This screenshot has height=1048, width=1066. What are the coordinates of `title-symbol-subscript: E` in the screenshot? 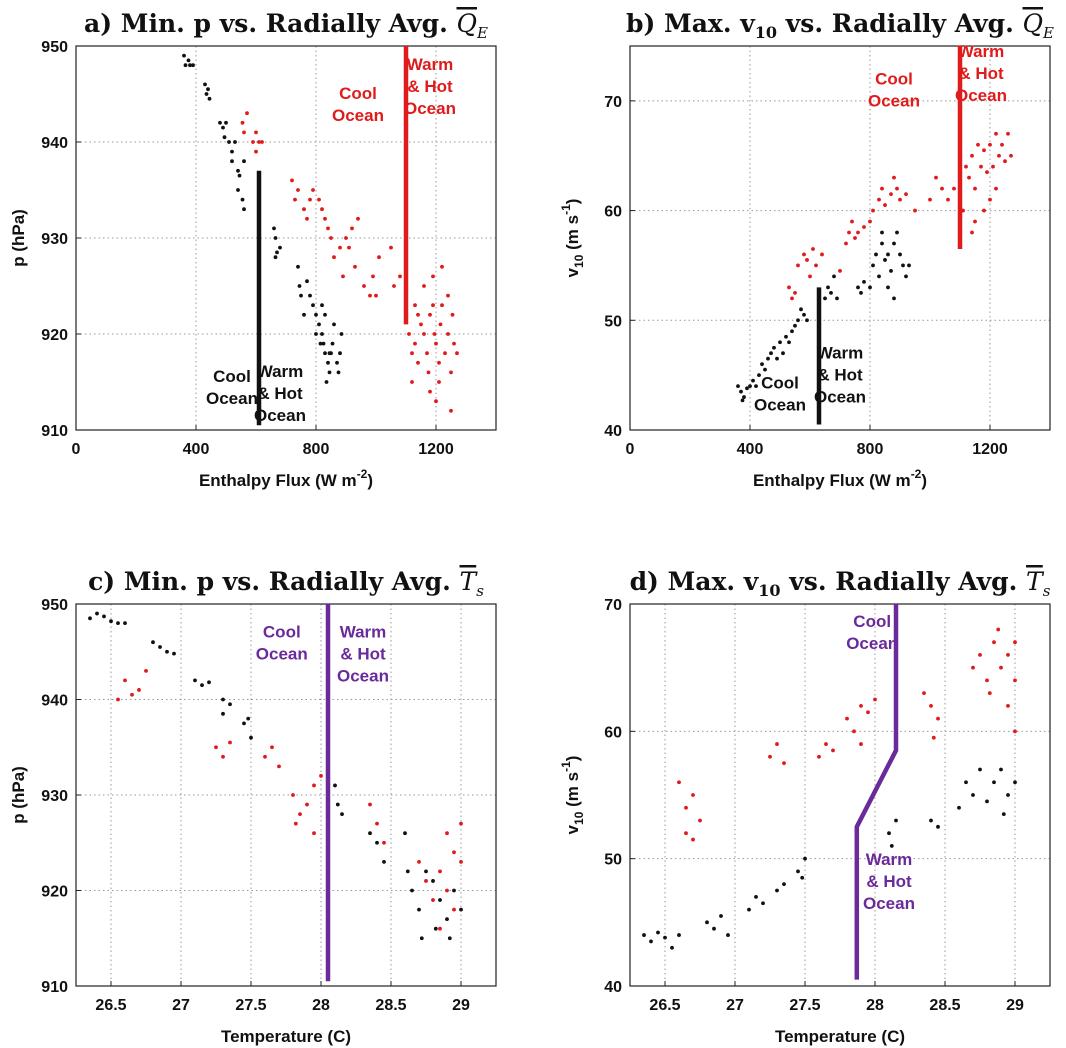 It's located at (1048, 33).